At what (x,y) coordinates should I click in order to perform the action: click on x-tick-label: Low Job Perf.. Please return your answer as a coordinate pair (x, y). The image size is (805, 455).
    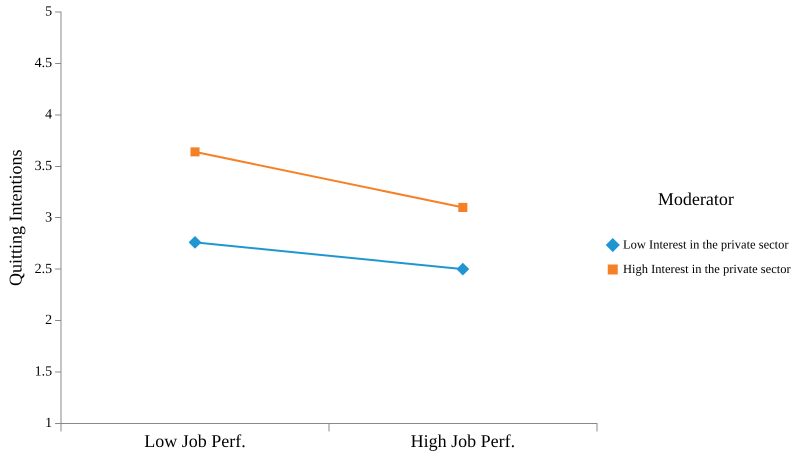
    Looking at the image, I should click on (195, 440).